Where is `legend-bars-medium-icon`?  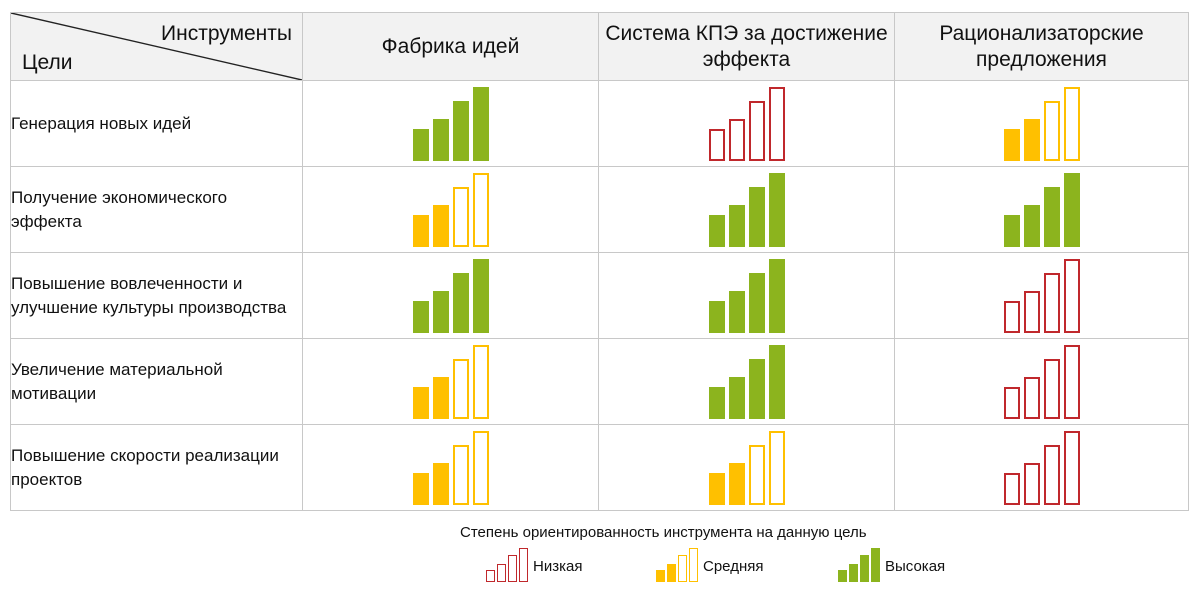 legend-bars-medium-icon is located at coordinates (677, 565).